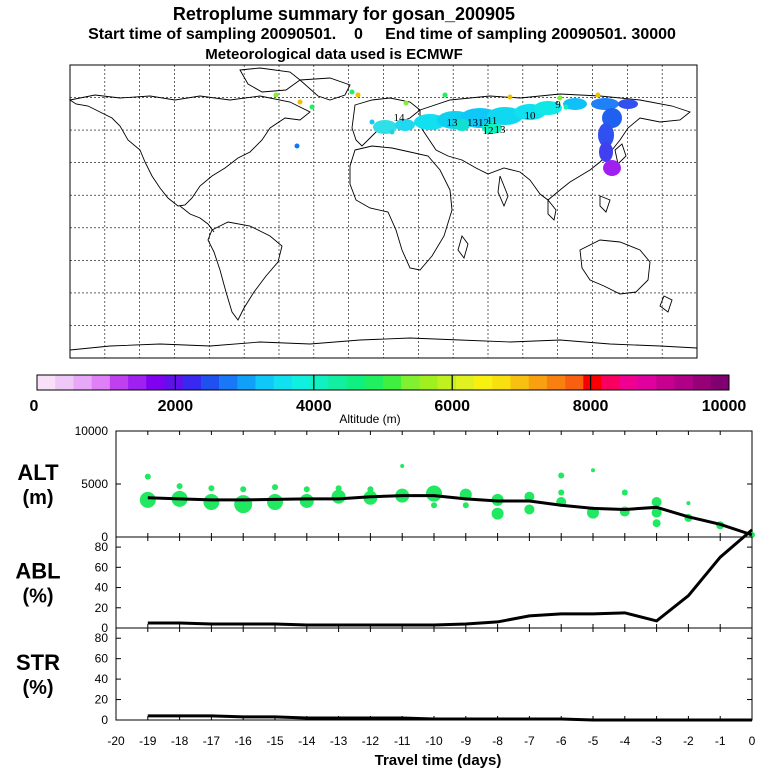 The image size is (768, 768). What do you see at coordinates (307, 741) in the screenshot?
I see `x-tick-label: -14` at bounding box center [307, 741].